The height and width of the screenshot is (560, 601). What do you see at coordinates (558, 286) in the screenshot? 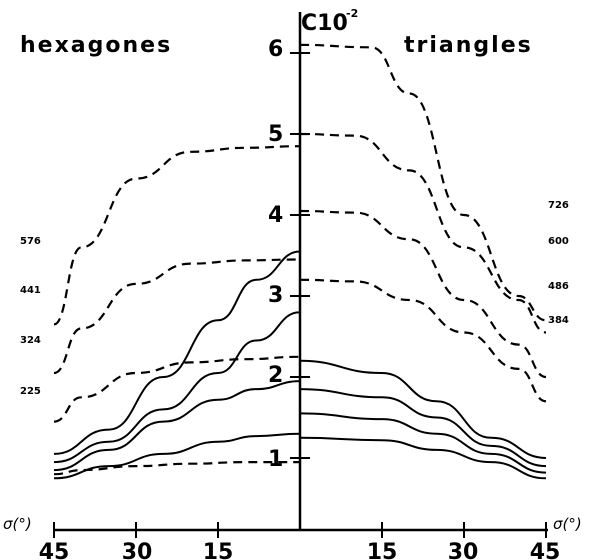
I see `curve-label-486: 486` at bounding box center [558, 286].